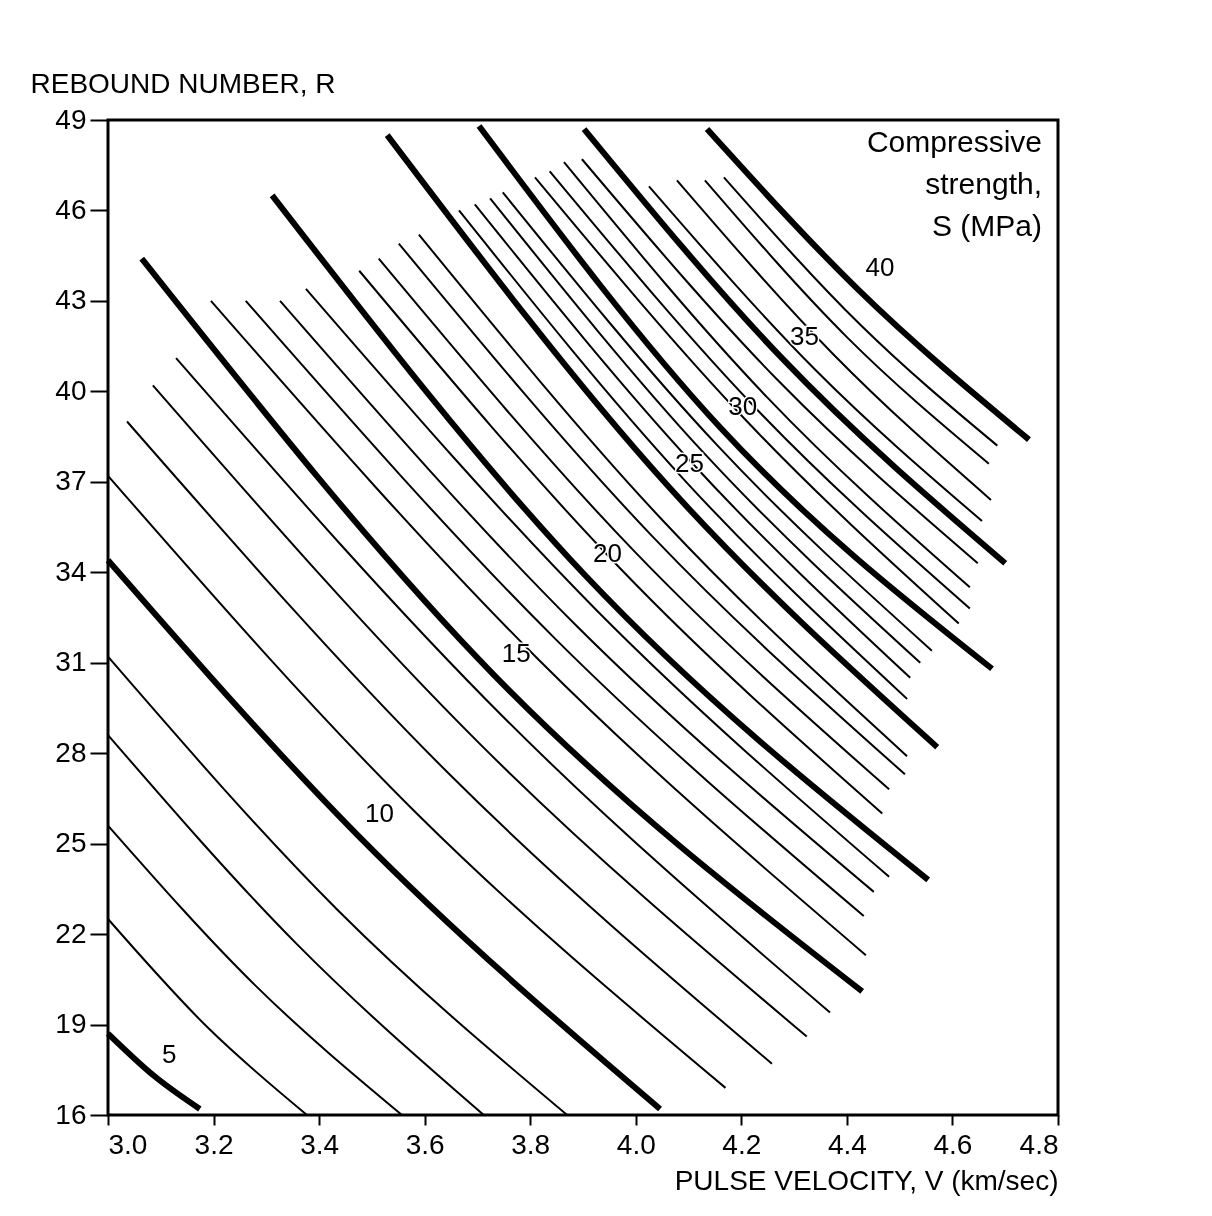 This screenshot has height=1216, width=1212. Describe the element at coordinates (71, 390) in the screenshot. I see `y-tick-label: 40` at that location.